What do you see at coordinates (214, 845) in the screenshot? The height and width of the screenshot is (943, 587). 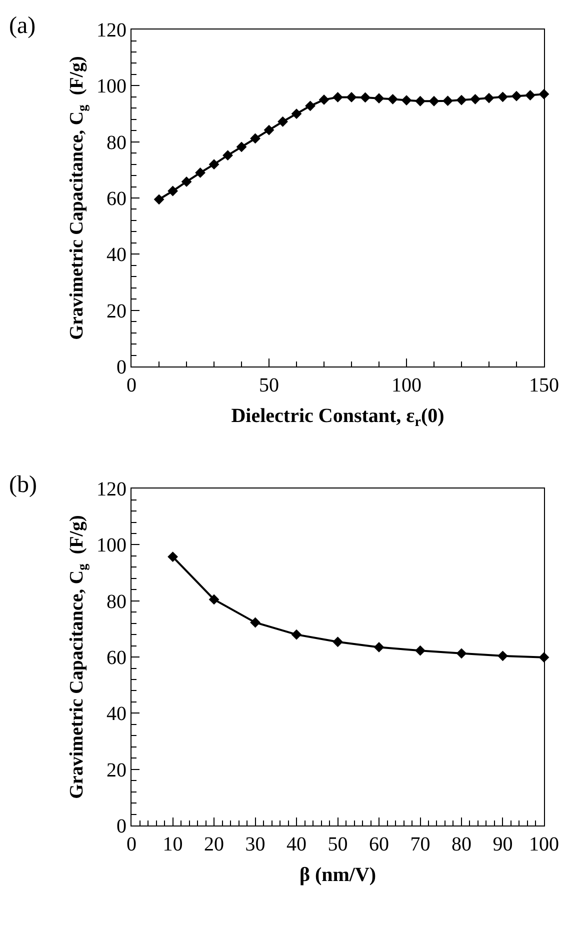 I see `x-tick-label: 20` at bounding box center [214, 845].